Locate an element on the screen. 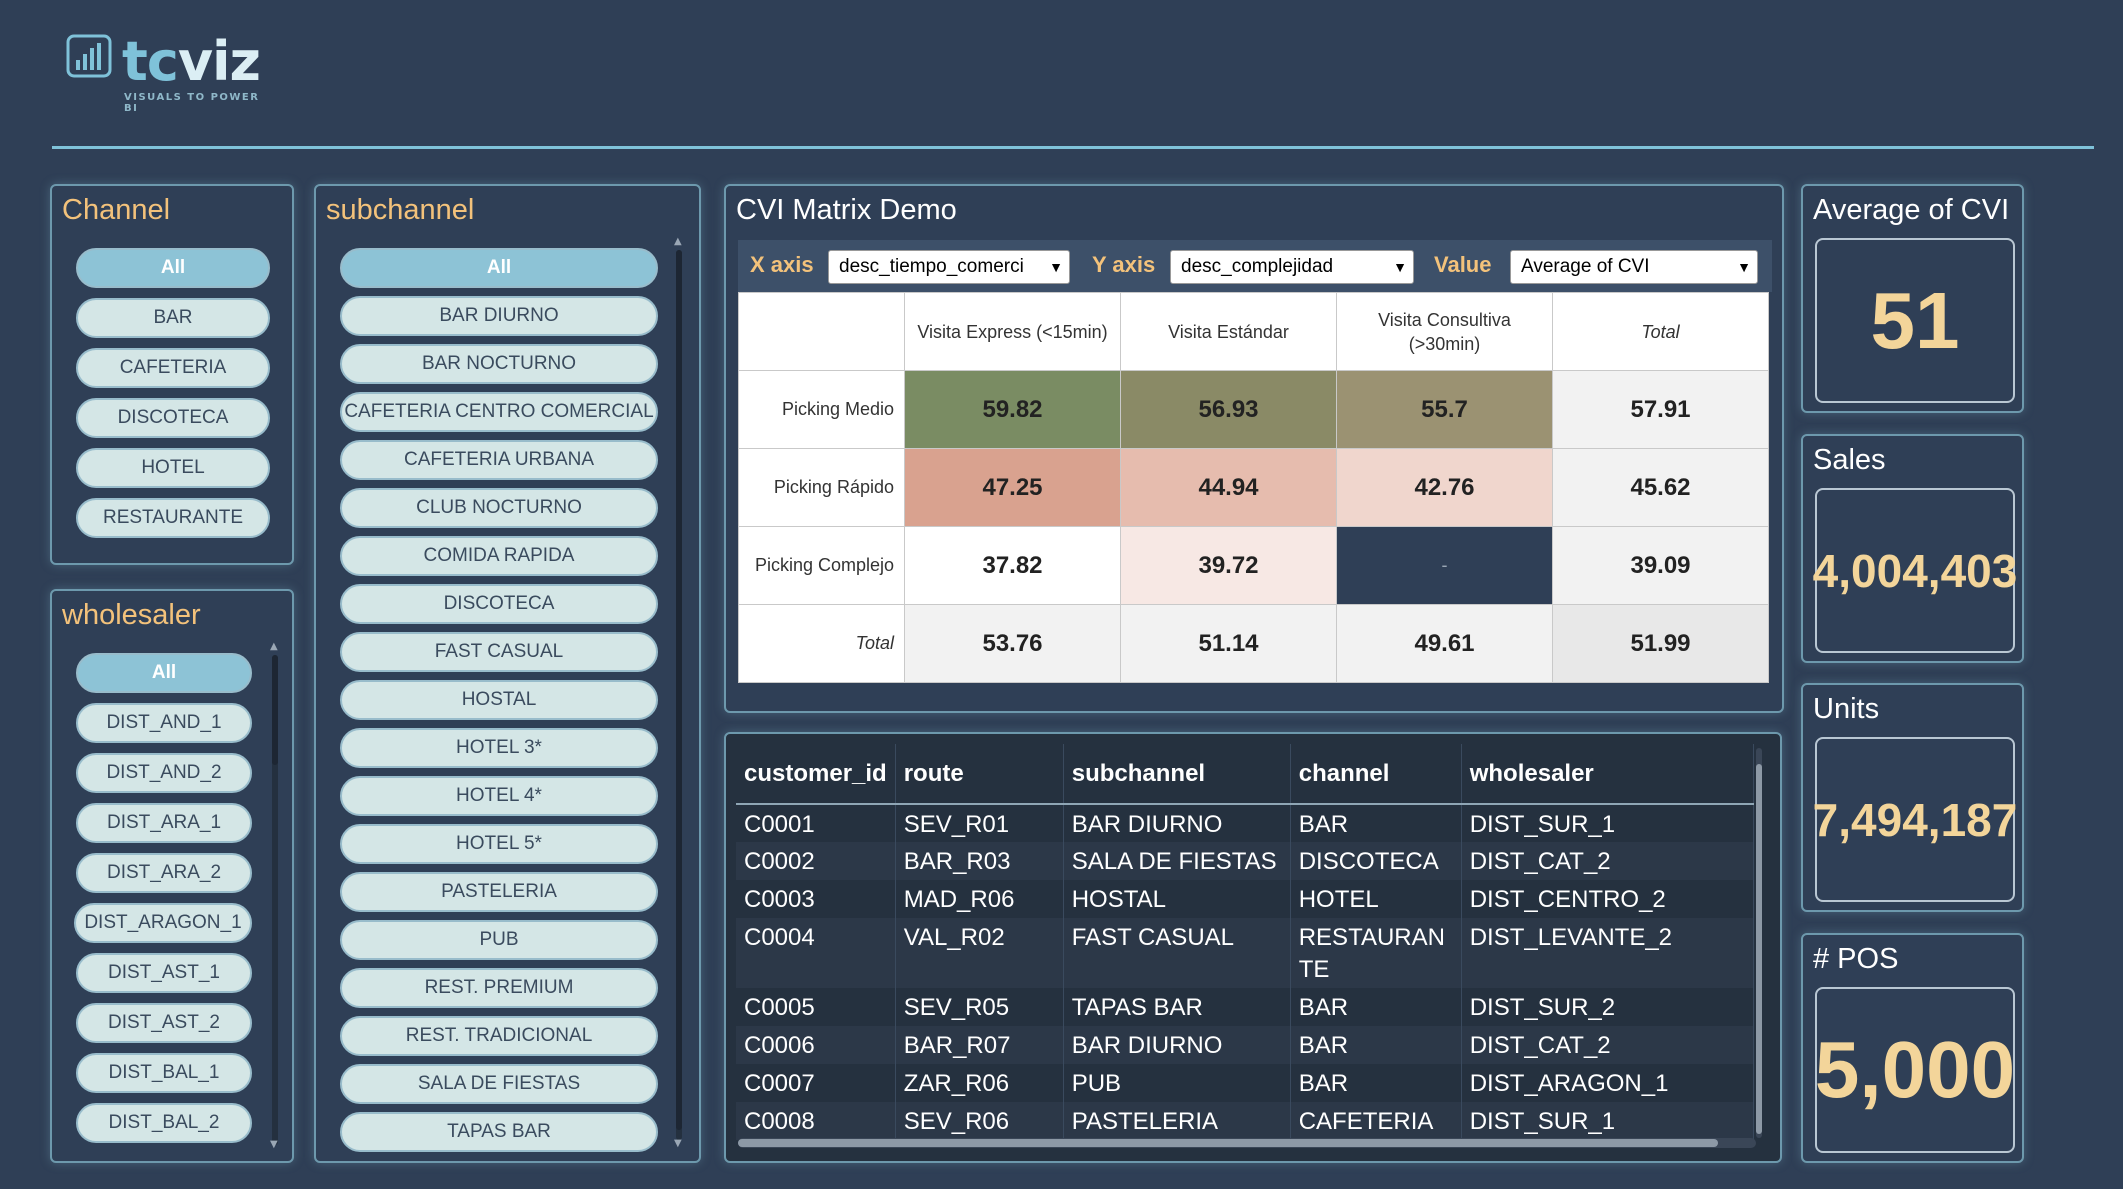  subchannel-option: HOSTAL is located at coordinates (499, 700).